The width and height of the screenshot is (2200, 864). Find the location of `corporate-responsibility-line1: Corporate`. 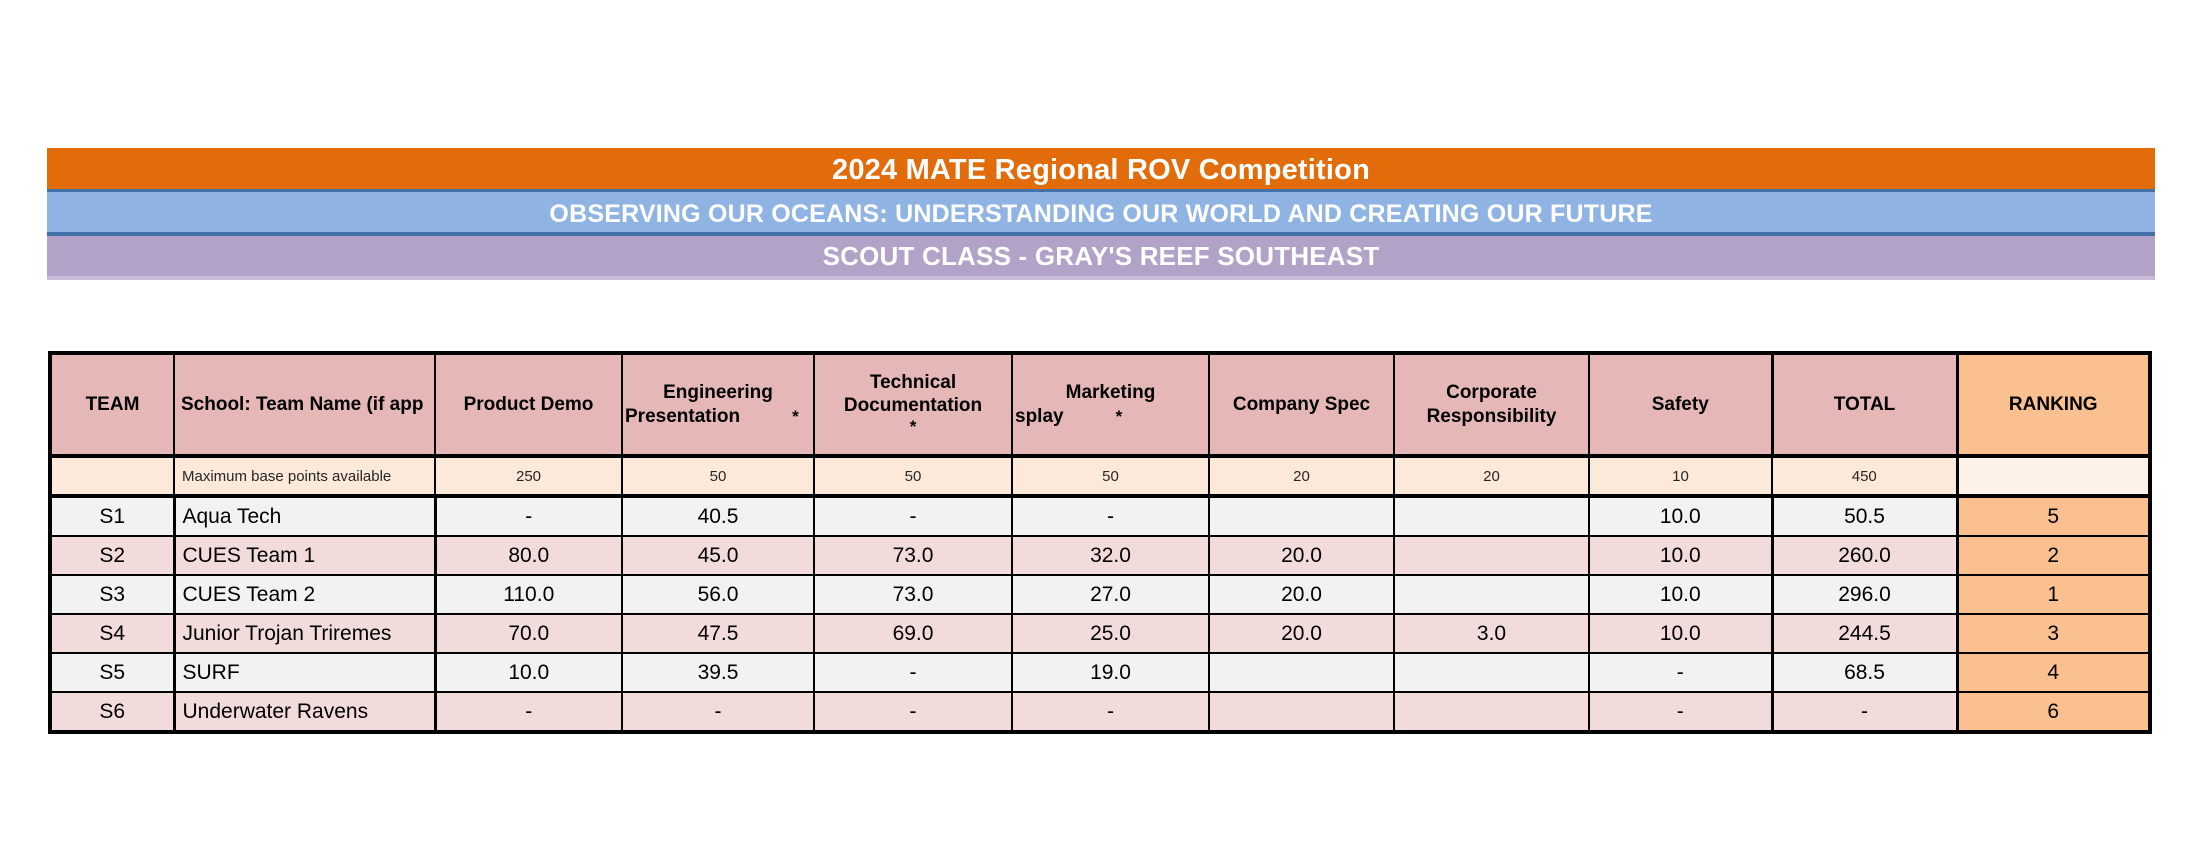

corporate-responsibility-line1: Corporate is located at coordinates (1491, 393).